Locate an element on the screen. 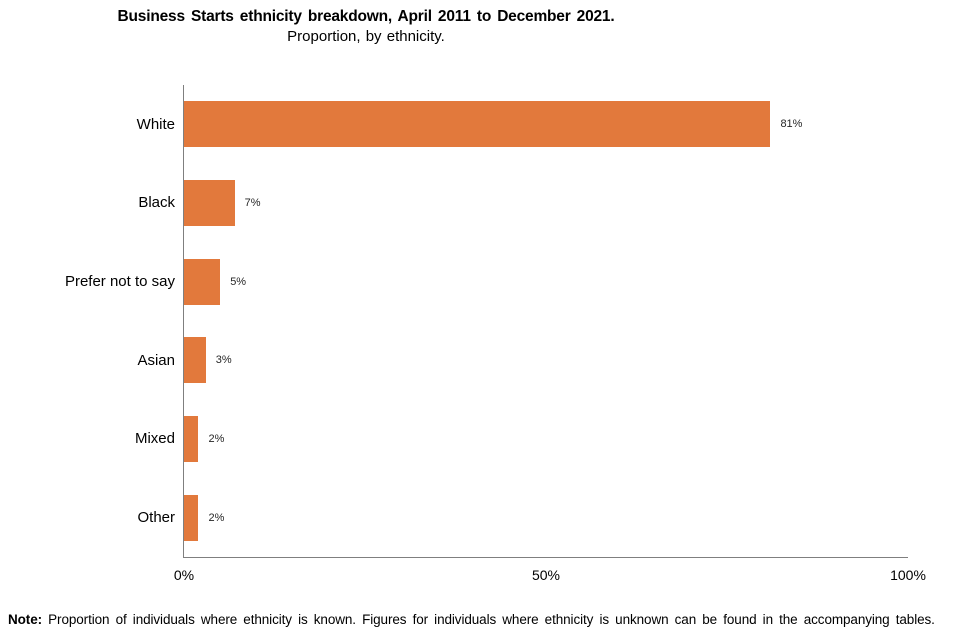 This screenshot has height=640, width=960. x-axis-tick-label: 0% is located at coordinates (184, 575).